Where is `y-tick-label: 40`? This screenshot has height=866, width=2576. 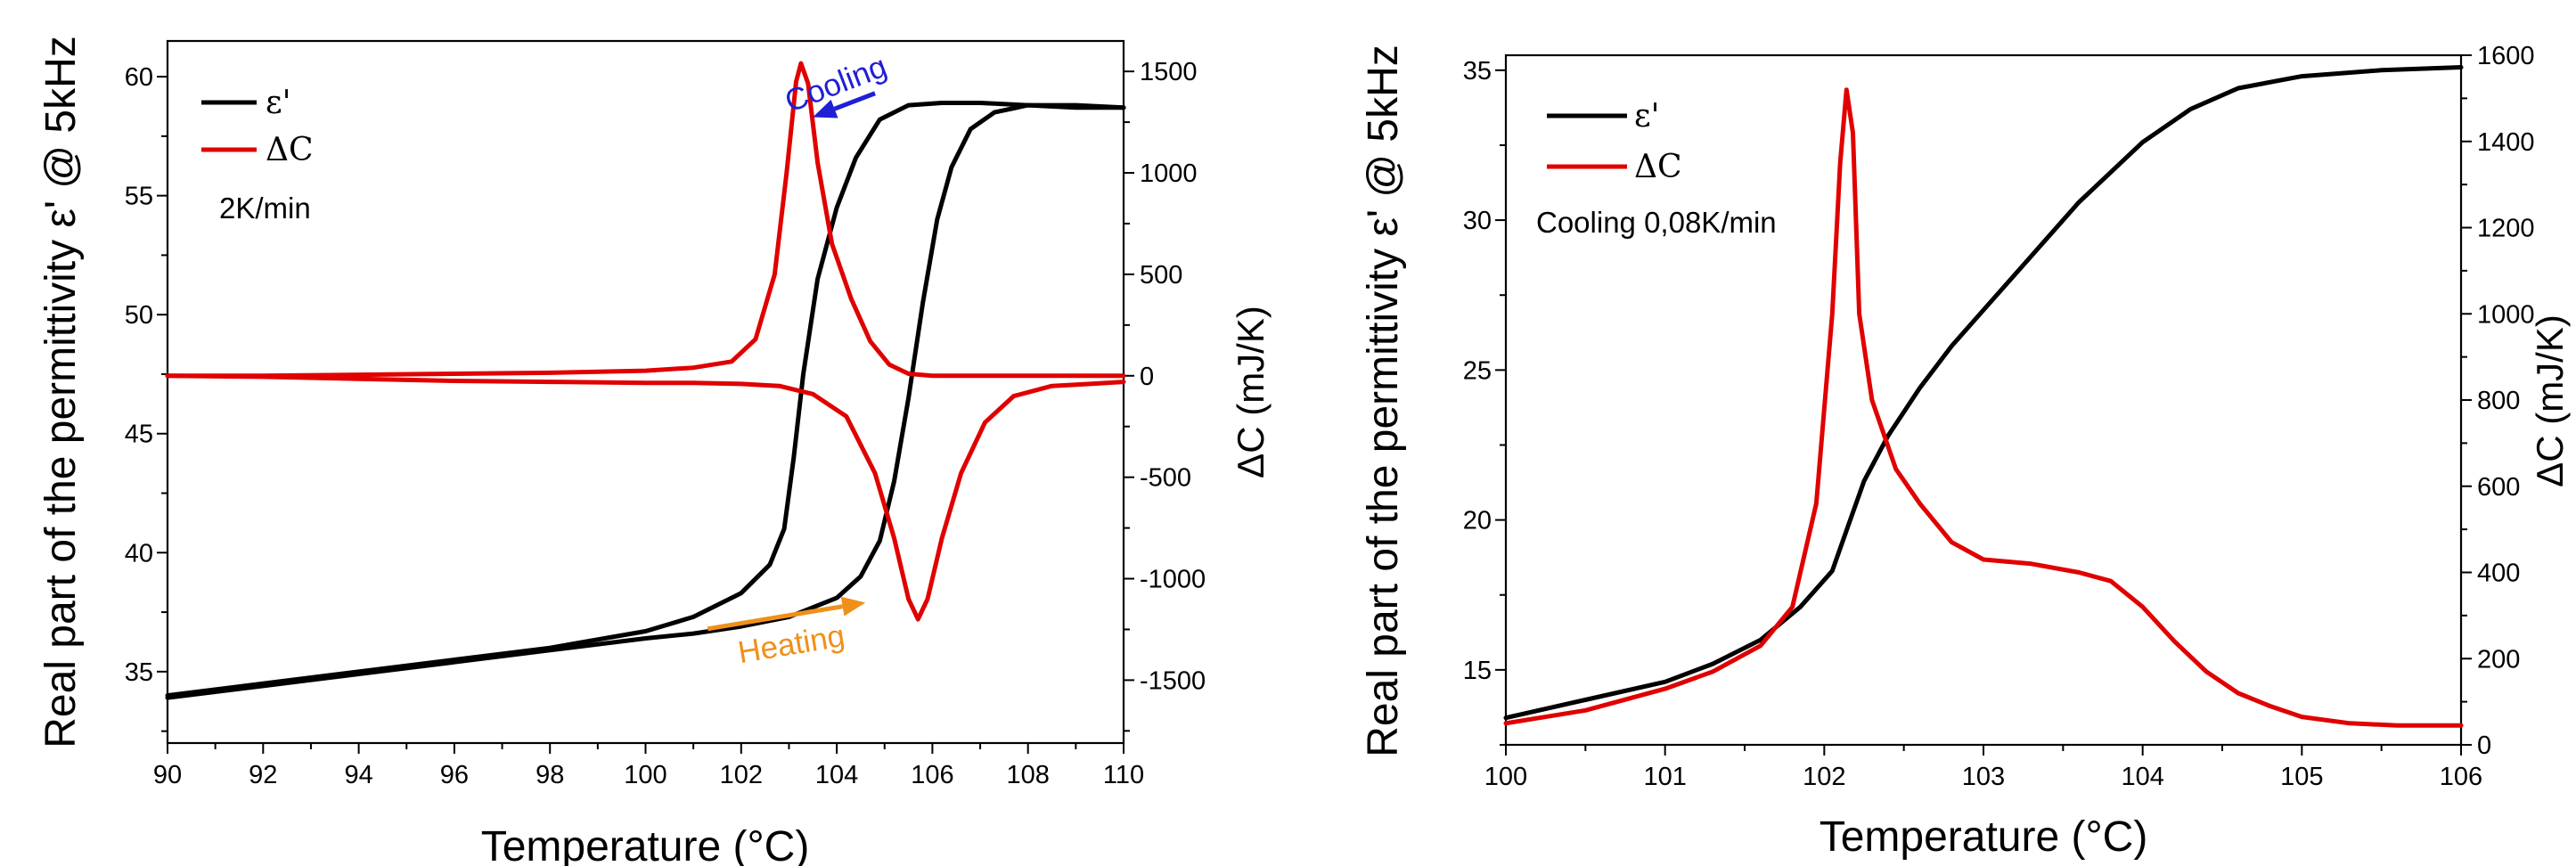 y-tick-label: 40 is located at coordinates (139, 553).